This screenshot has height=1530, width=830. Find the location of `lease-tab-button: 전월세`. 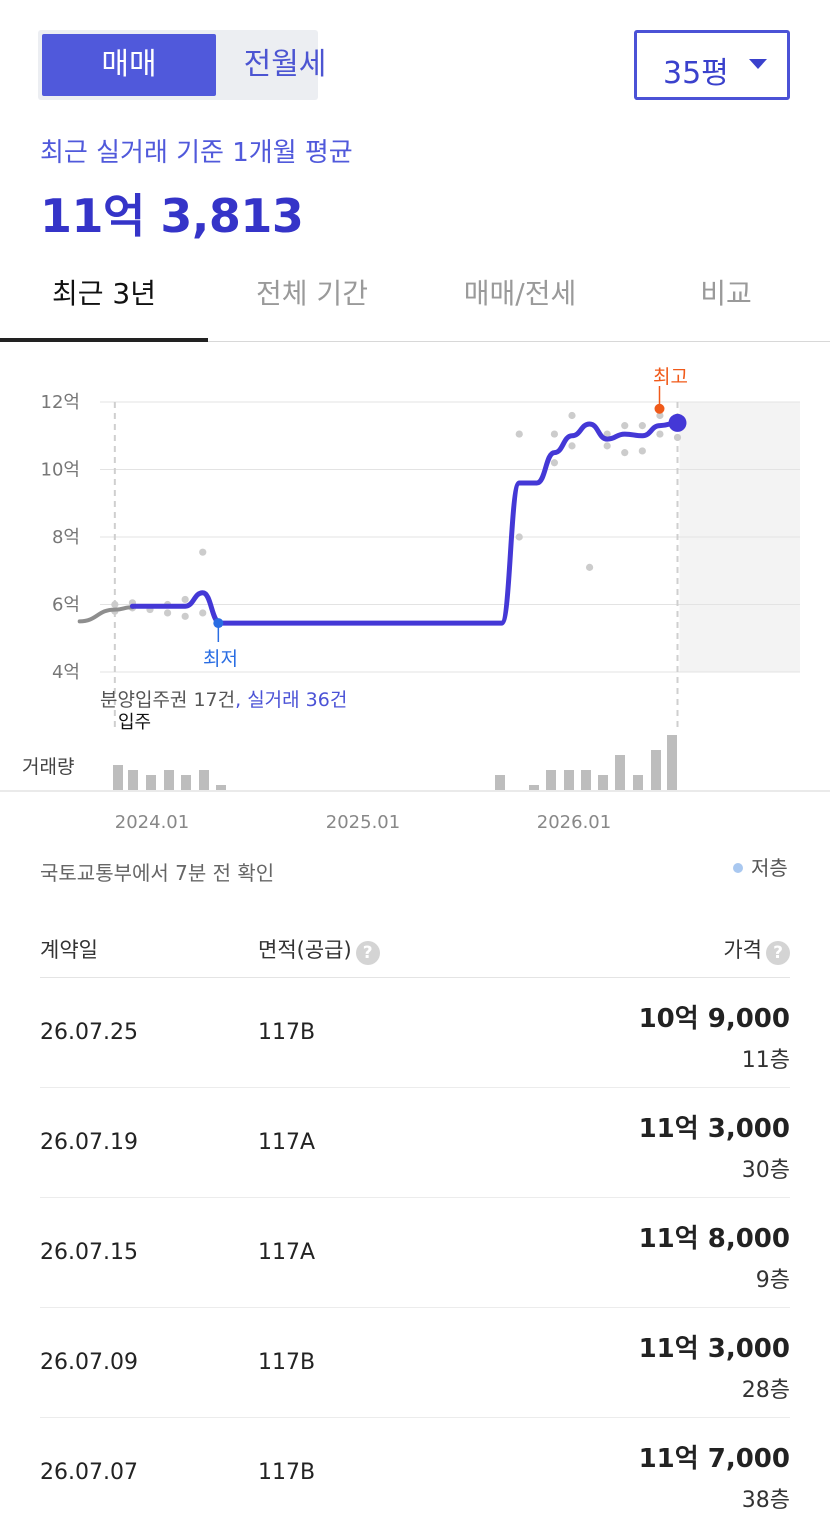

lease-tab-button: 전월세 is located at coordinates (285, 64).